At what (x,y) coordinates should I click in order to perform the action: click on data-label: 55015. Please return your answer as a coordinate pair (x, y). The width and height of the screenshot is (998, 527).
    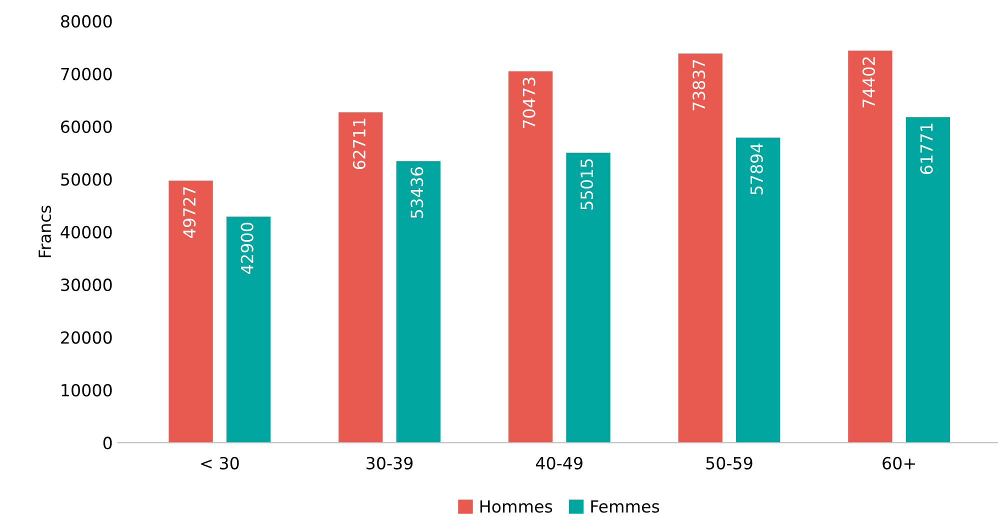
    Looking at the image, I should click on (587, 184).